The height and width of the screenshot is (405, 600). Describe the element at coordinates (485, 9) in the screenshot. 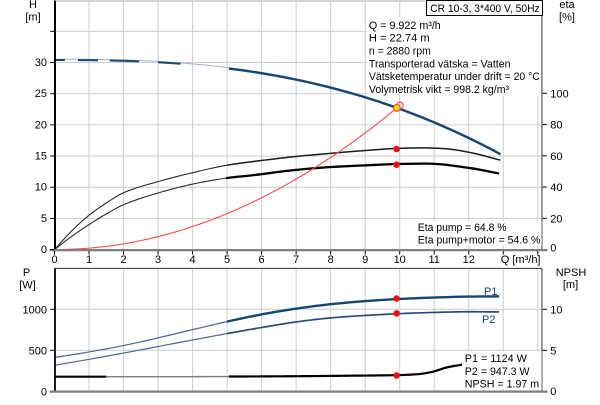

I see `svg-text: CR 10-3, 3*400 V, 50Hz` at that location.